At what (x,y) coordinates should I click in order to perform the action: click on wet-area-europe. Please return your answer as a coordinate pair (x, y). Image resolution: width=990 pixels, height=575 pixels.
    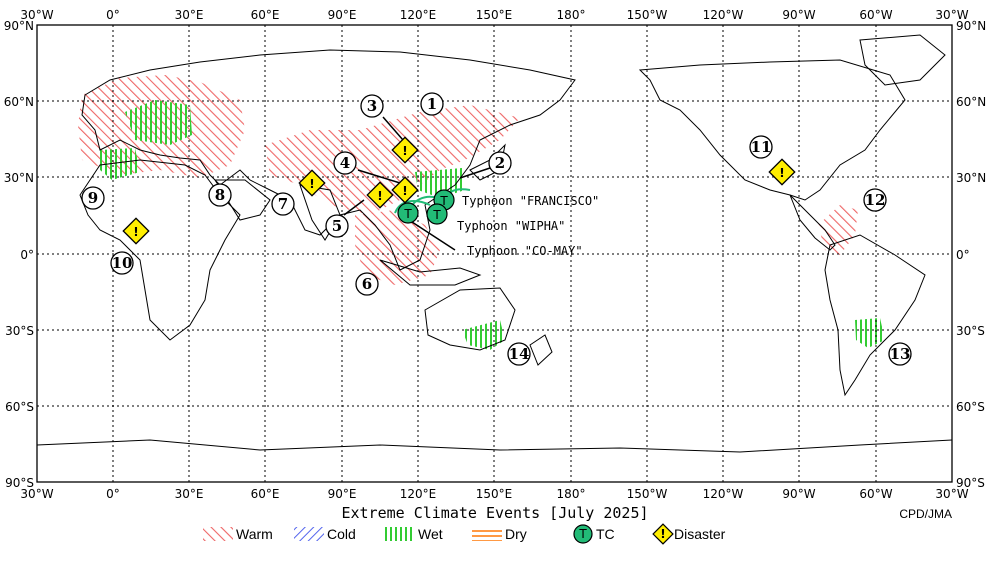
    Looking at the image, I should click on (158, 122).